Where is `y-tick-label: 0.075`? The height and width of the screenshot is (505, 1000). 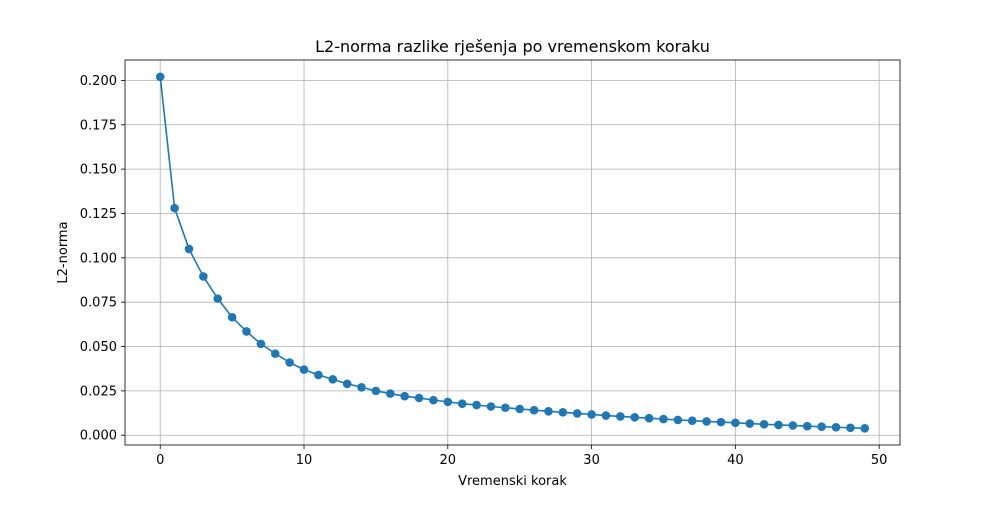
y-tick-label: 0.075 is located at coordinates (98, 303).